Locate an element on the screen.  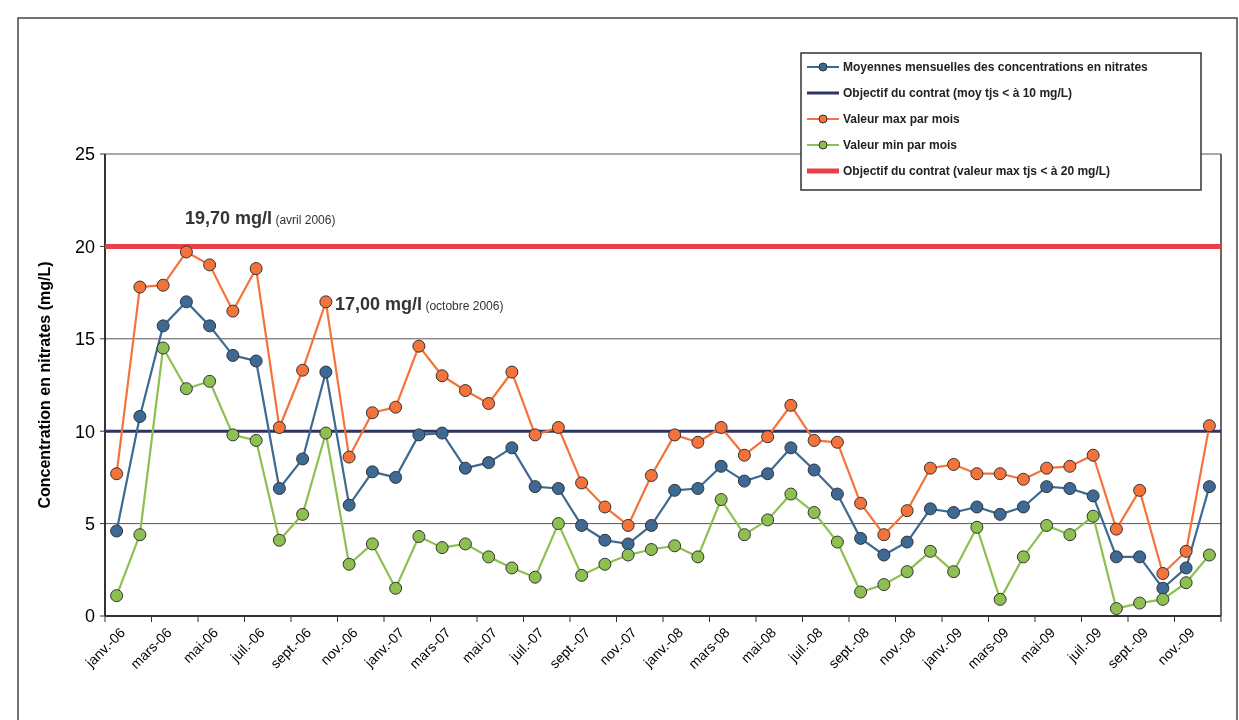
y-tick-label: 5 is located at coordinates (89, 523).